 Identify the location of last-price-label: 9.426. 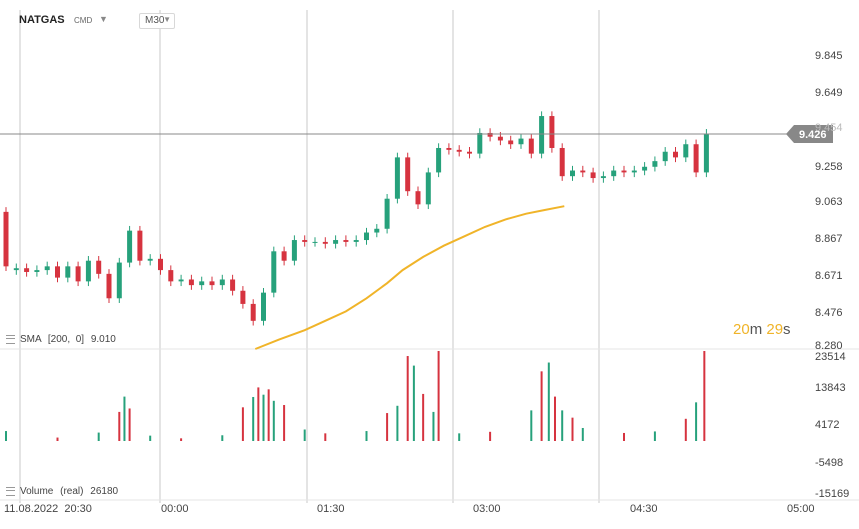
(809, 134).